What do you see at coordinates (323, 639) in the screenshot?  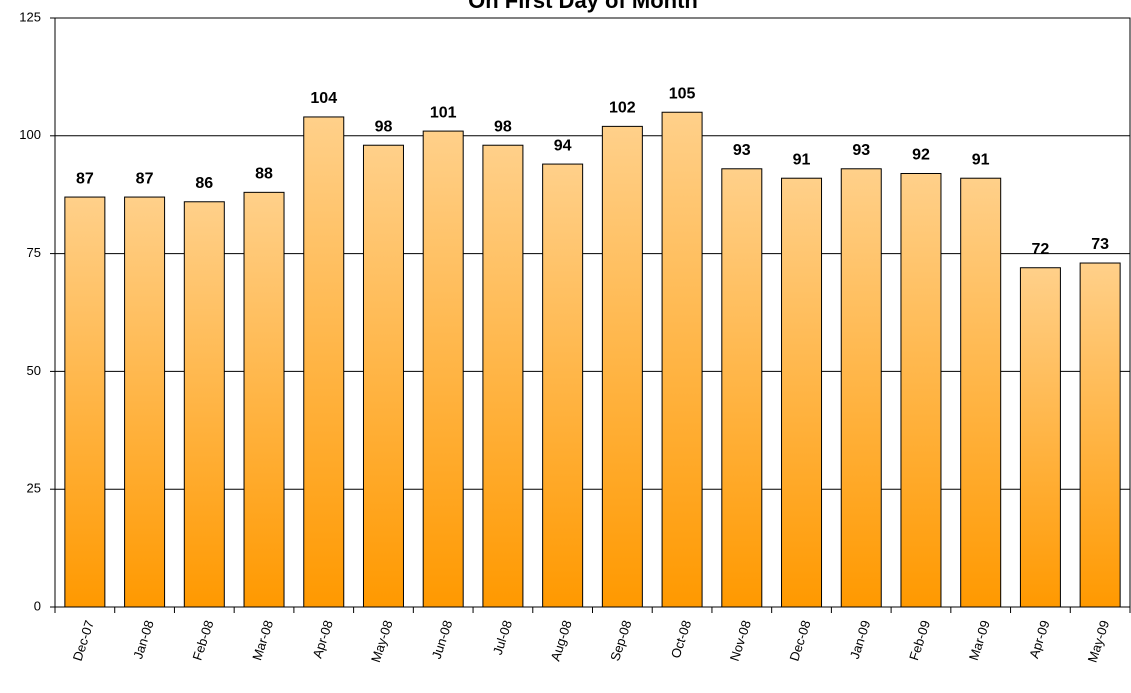 I see `x-tick-label: Apr-08` at bounding box center [323, 639].